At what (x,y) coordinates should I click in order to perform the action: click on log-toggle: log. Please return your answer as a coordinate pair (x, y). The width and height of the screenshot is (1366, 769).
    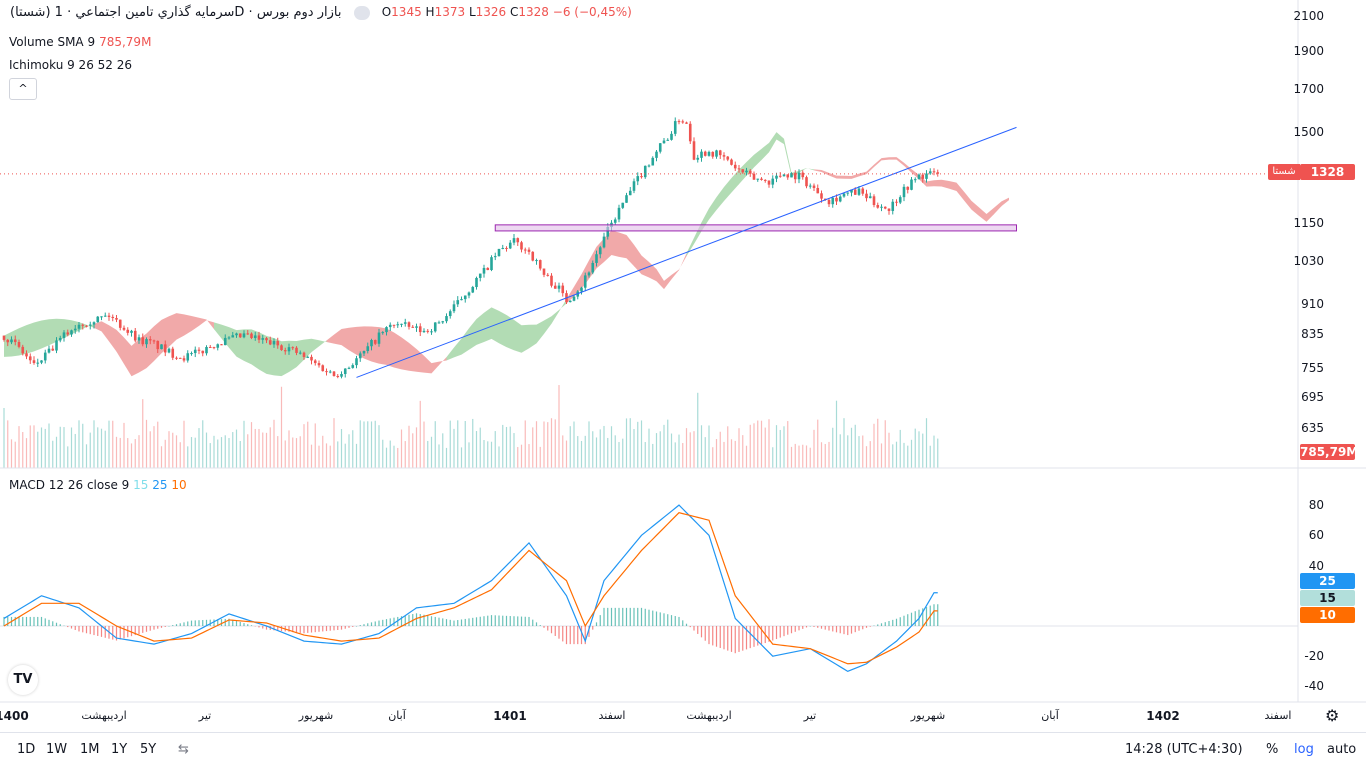
    Looking at the image, I should click on (1304, 749).